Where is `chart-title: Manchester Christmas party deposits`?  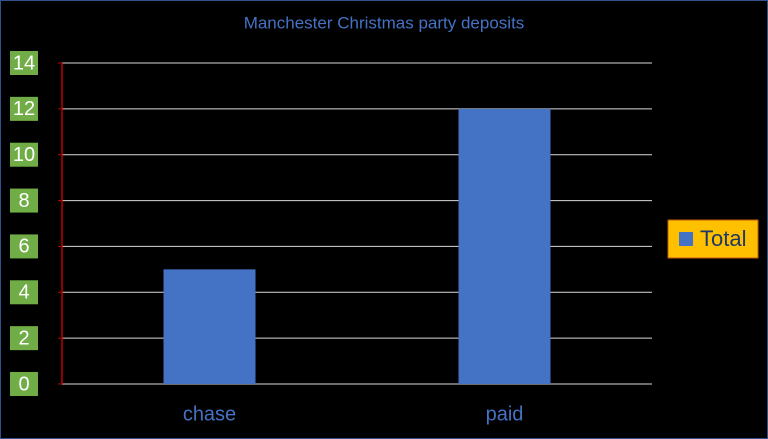
chart-title: Manchester Christmas party deposits is located at coordinates (384, 22).